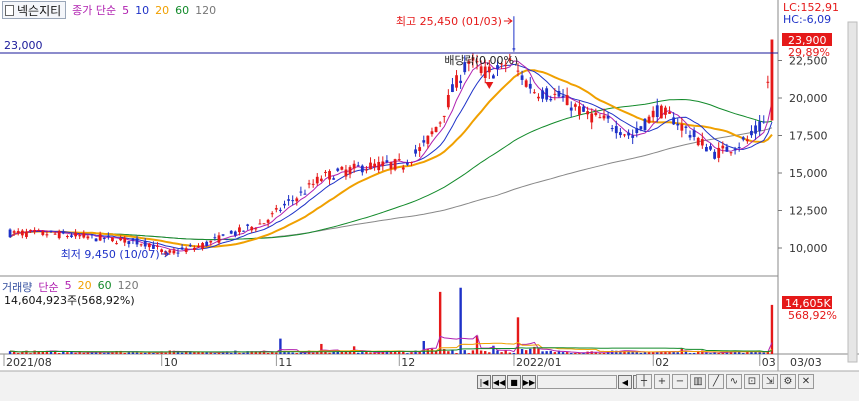 The height and width of the screenshot is (401, 859). What do you see at coordinates (29, 362) in the screenshot?
I see `date-tick-label: 2021/08` at bounding box center [29, 362].